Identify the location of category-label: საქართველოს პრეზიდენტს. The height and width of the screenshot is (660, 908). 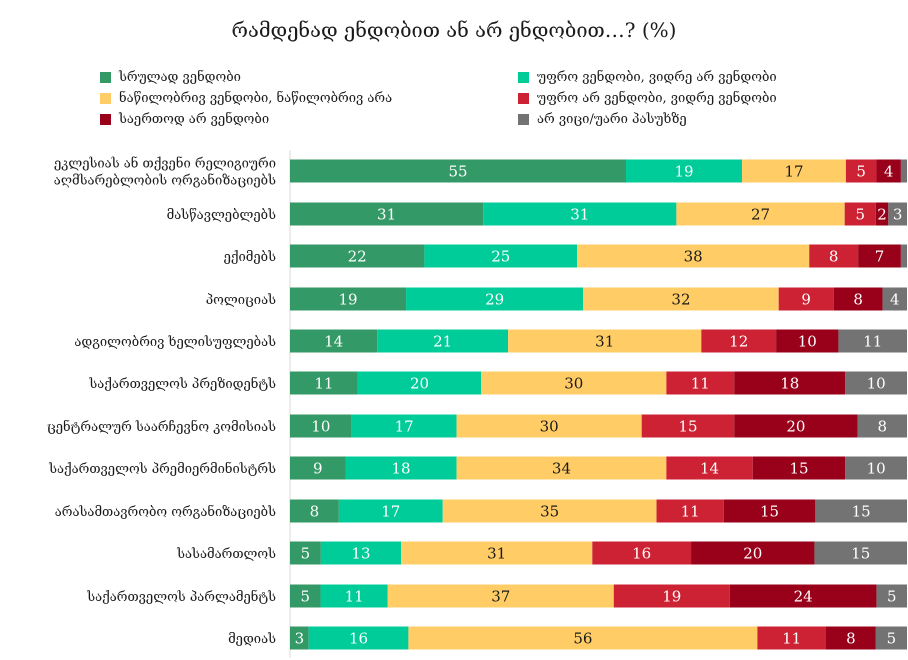
(182, 384).